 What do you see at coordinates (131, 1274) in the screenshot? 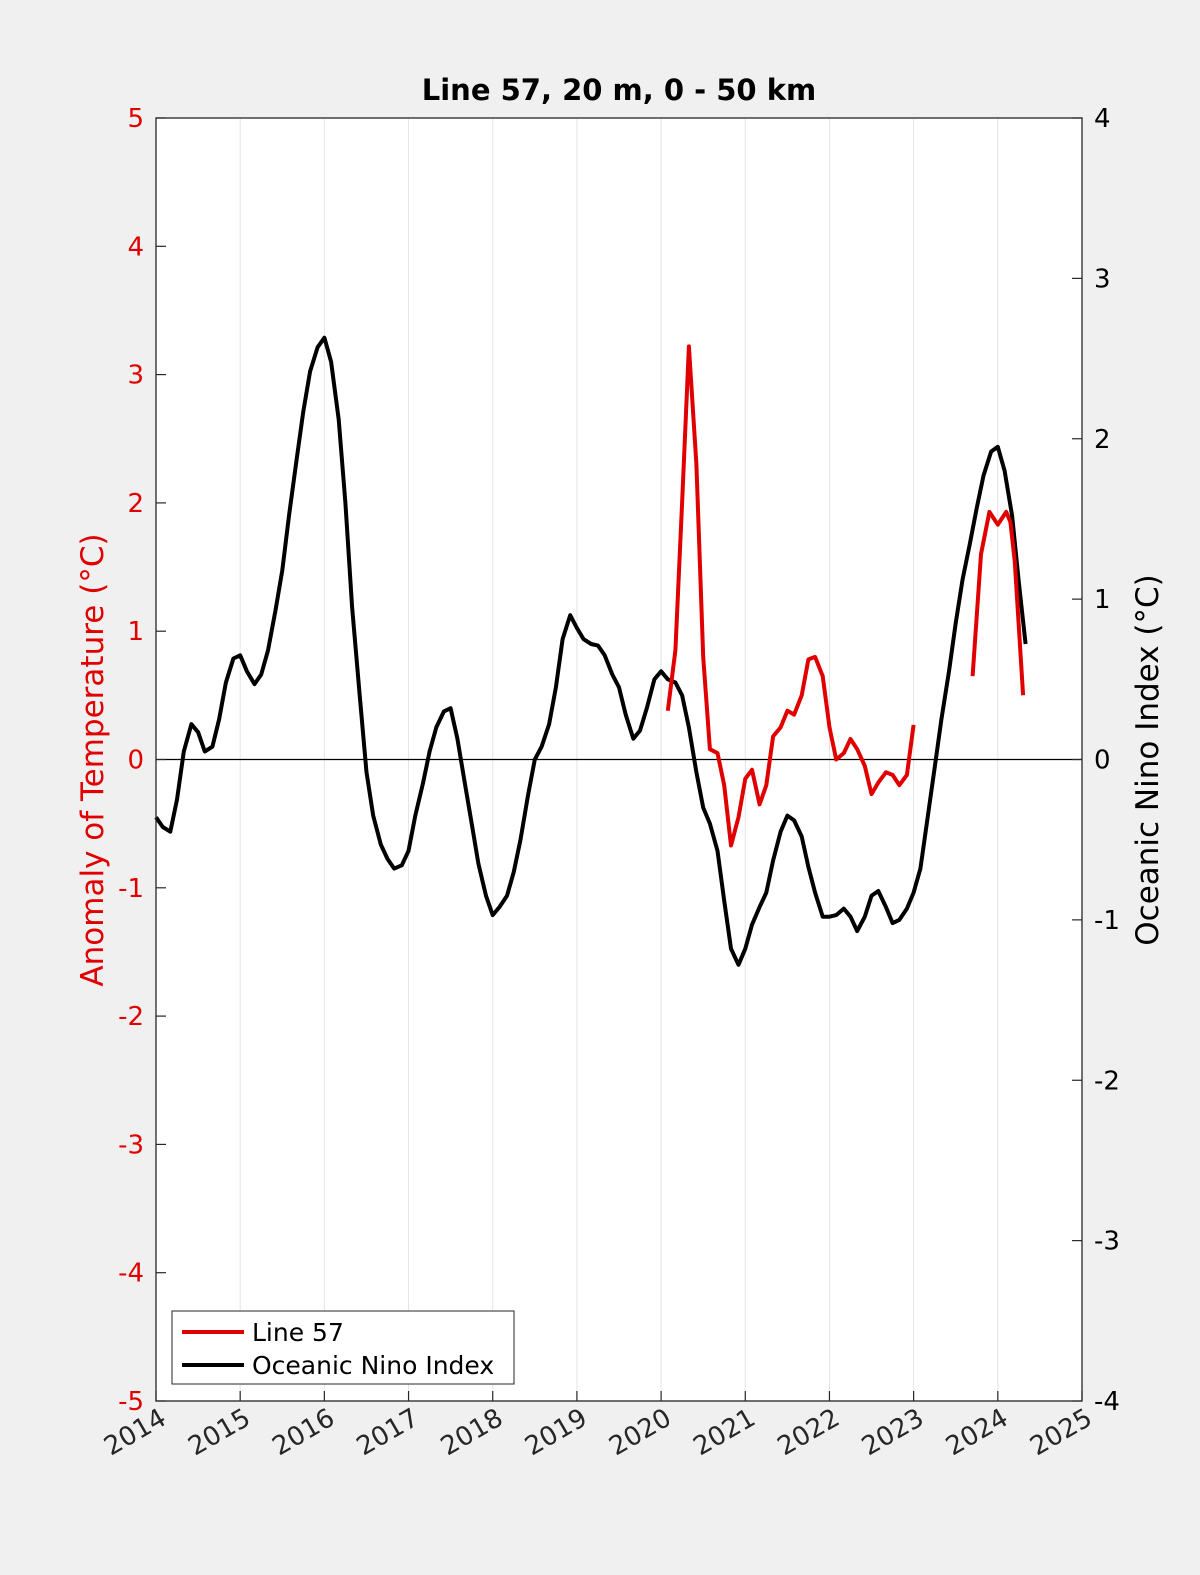
I see `y-left-tick-label: -4` at bounding box center [131, 1274].